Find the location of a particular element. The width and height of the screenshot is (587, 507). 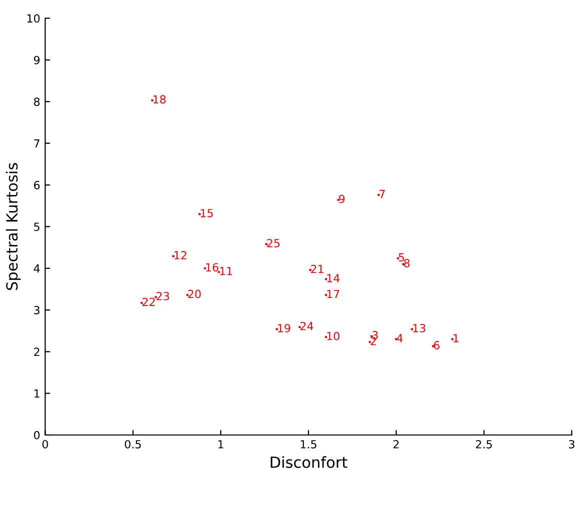

annotation: 17 is located at coordinates (333, 294).